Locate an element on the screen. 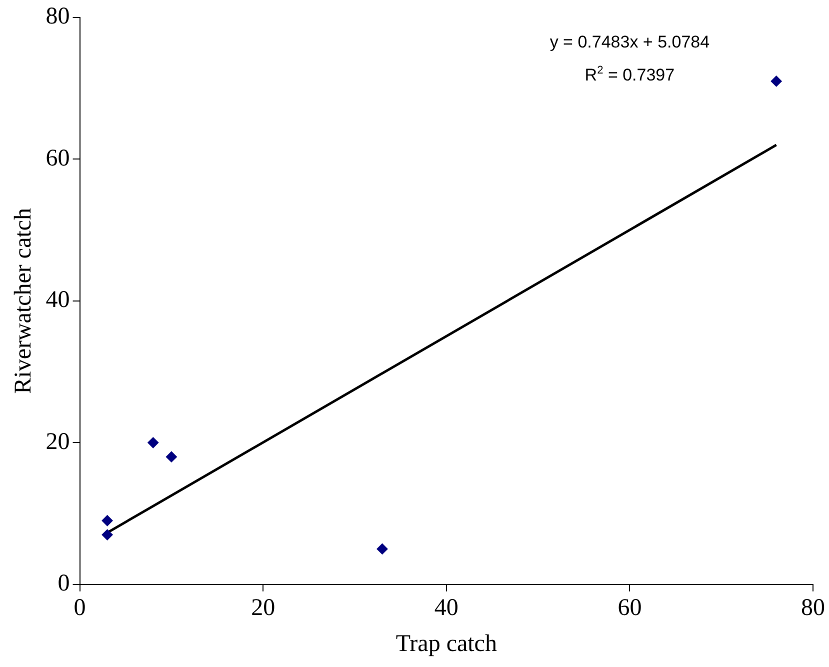 The height and width of the screenshot is (667, 829). y-tick-label: 80 is located at coordinates (58, 17).